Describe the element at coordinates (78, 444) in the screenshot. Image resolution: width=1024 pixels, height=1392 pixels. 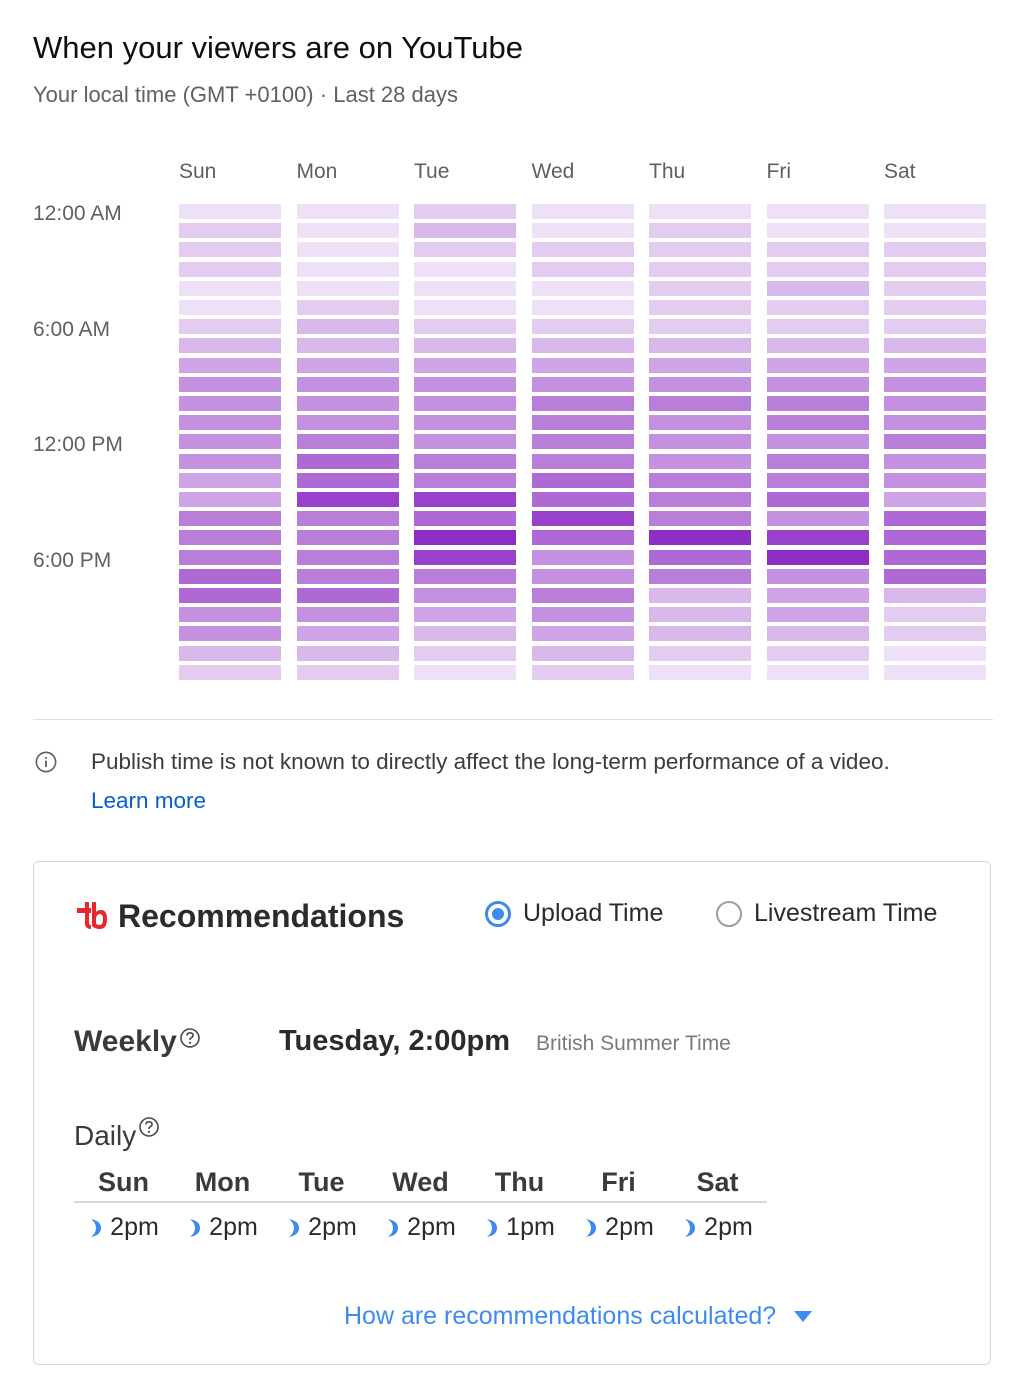
I see `heatmap-time-label: 12:00 PM` at that location.